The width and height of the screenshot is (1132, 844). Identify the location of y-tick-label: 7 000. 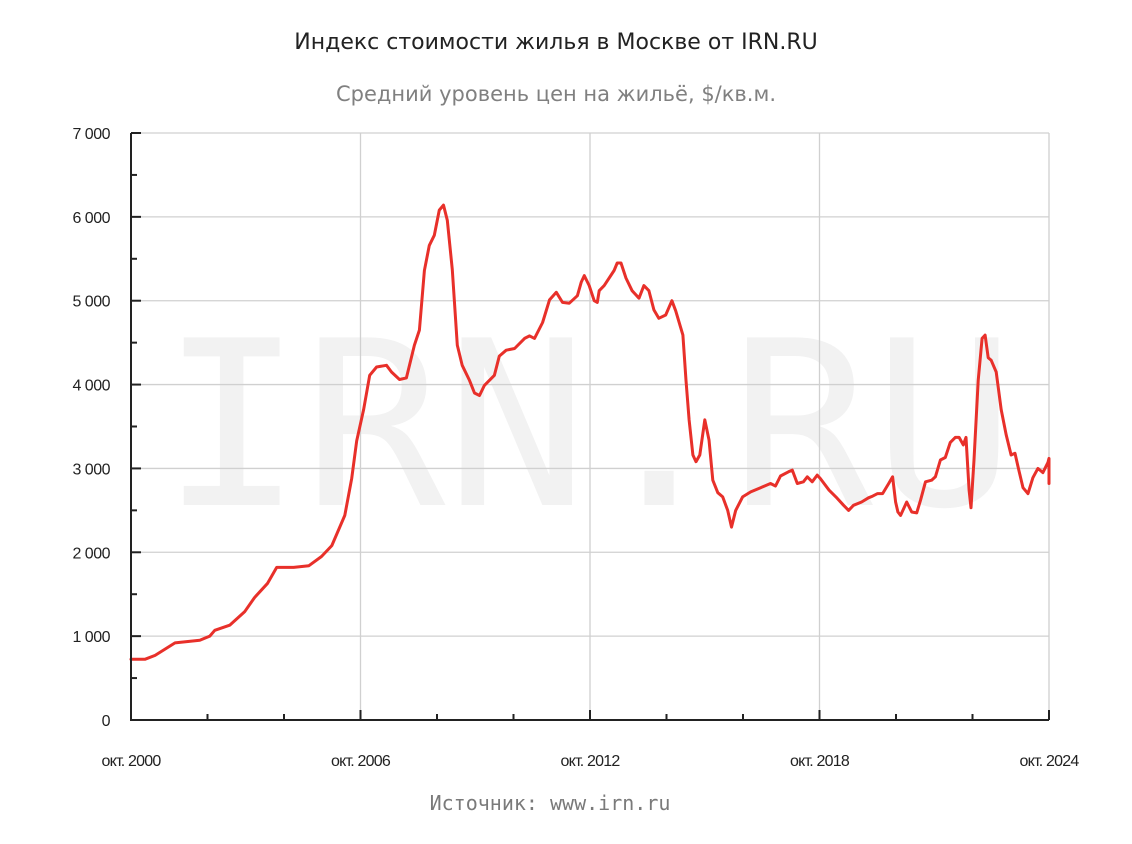
(91, 134).